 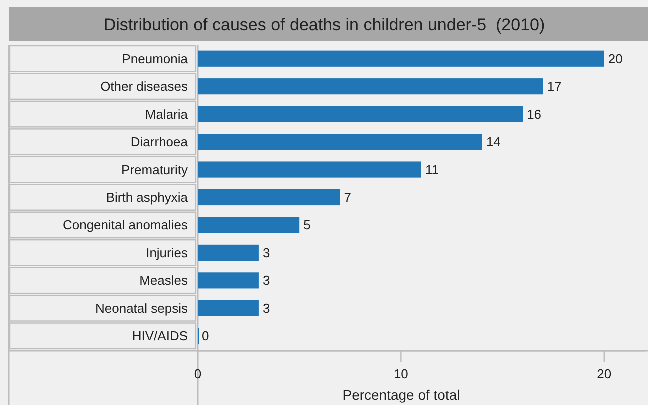 I want to click on y-tick-label: Congenital anomalies, so click(x=125, y=225).